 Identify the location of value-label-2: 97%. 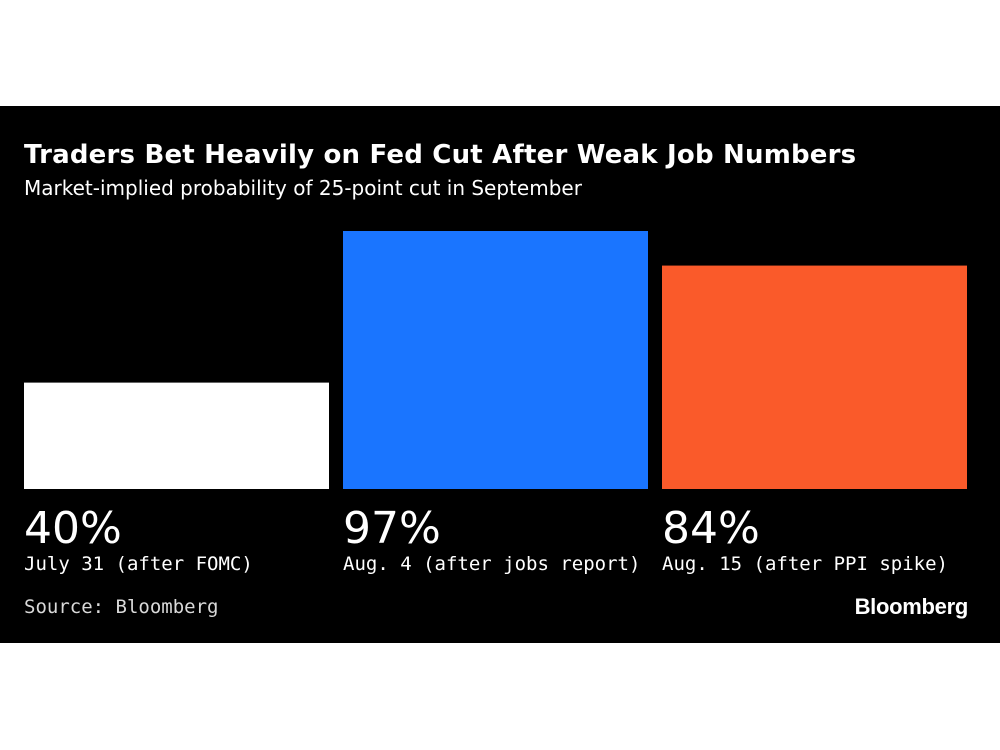
(392, 528).